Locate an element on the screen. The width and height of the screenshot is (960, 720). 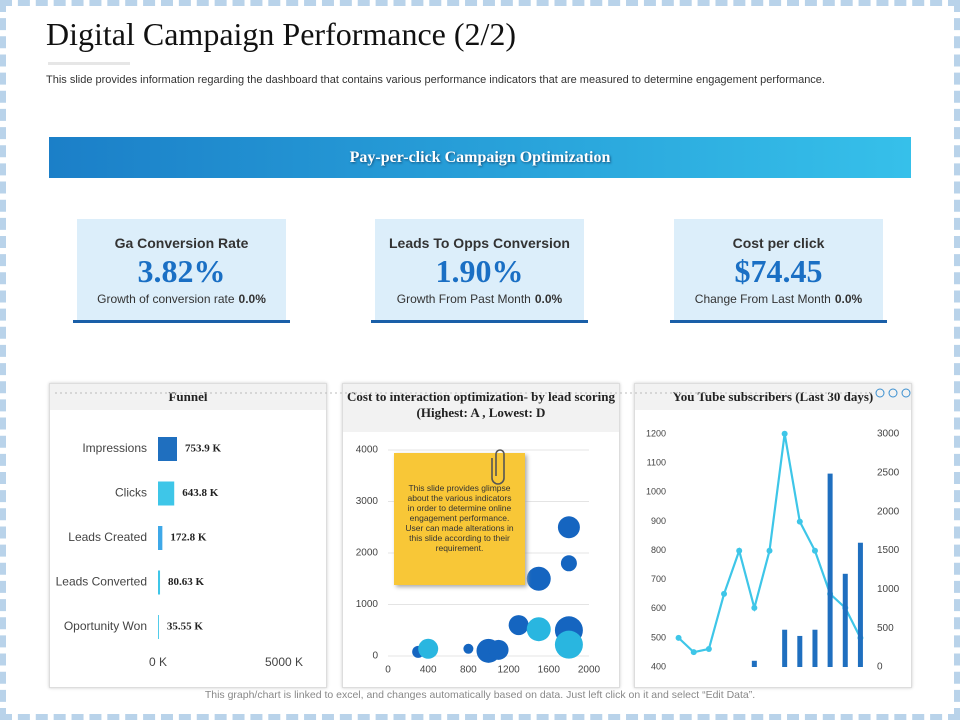
y-tick-label: 500 is located at coordinates (658, 637).